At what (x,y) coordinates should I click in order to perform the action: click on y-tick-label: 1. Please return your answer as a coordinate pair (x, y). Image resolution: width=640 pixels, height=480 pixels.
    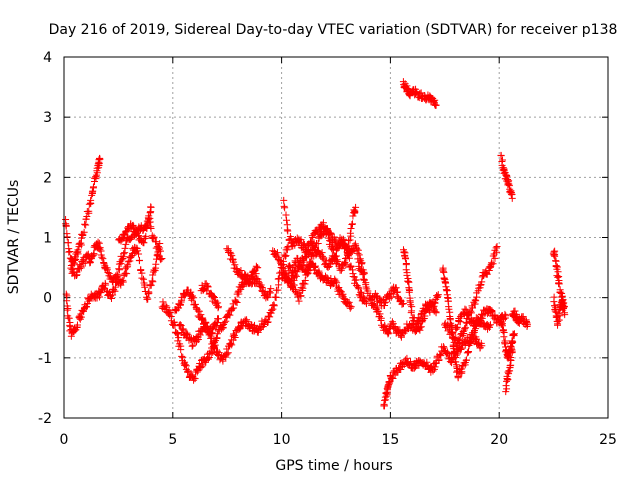
    Looking at the image, I should click on (47, 239).